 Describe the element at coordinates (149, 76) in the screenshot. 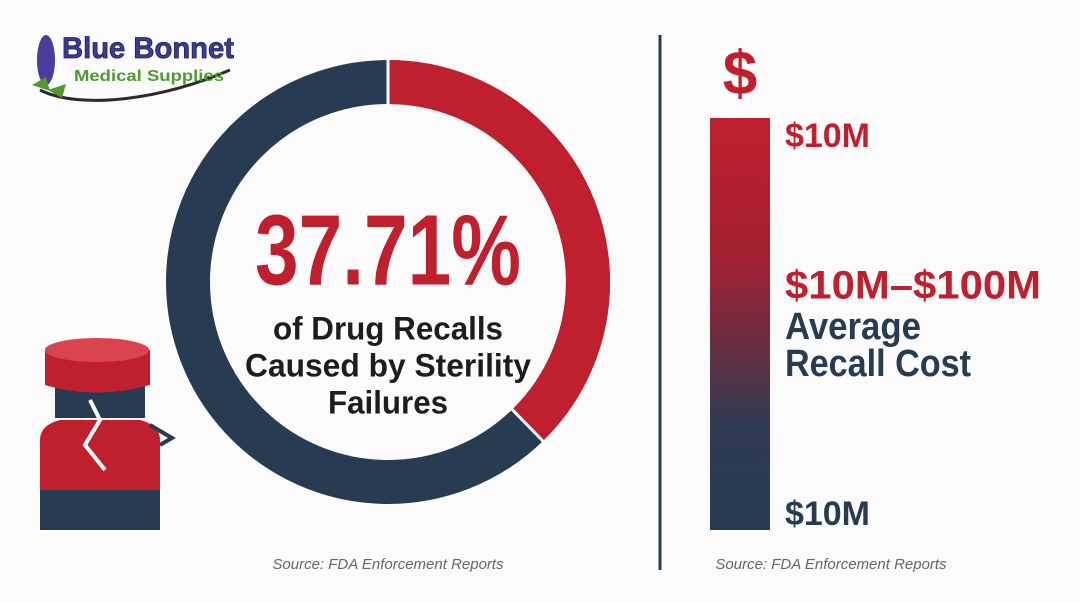

I see `logo-subtitle: Medical Supplies` at that location.